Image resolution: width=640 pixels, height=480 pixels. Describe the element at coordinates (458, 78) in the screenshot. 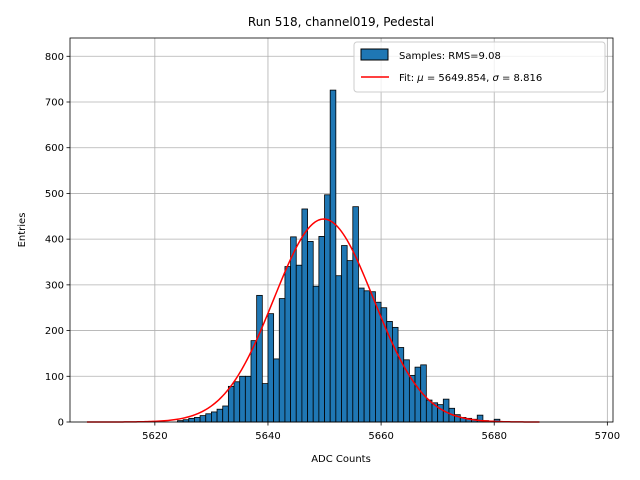

I see `legend-fit-mu-value: = 5649.854,` at that location.